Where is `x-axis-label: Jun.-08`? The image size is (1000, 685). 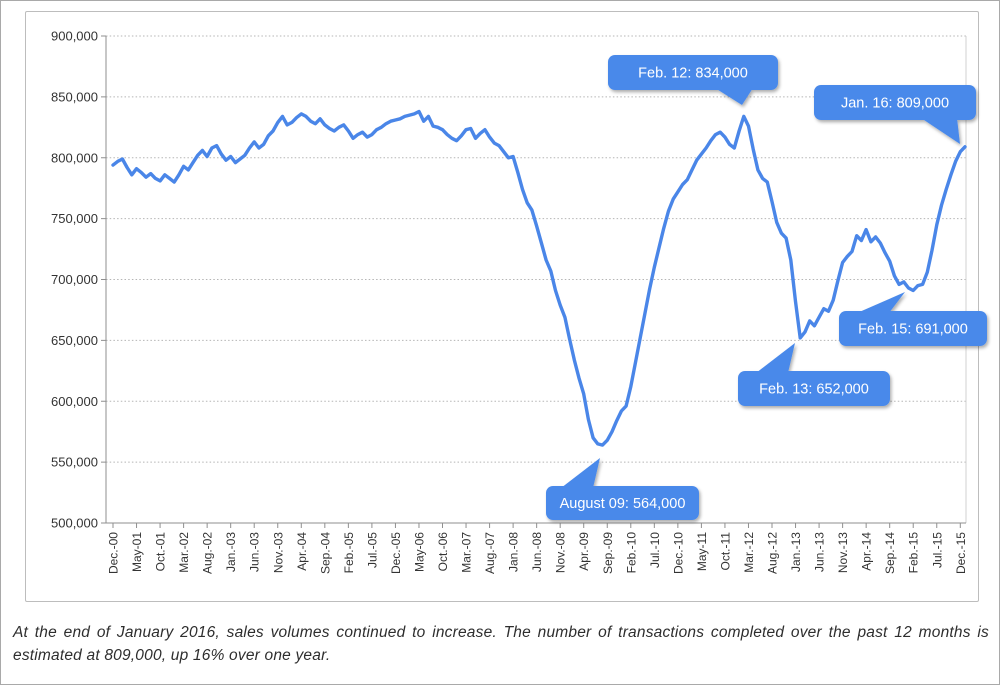 x-axis-label: Jun.-08 is located at coordinates (537, 552).